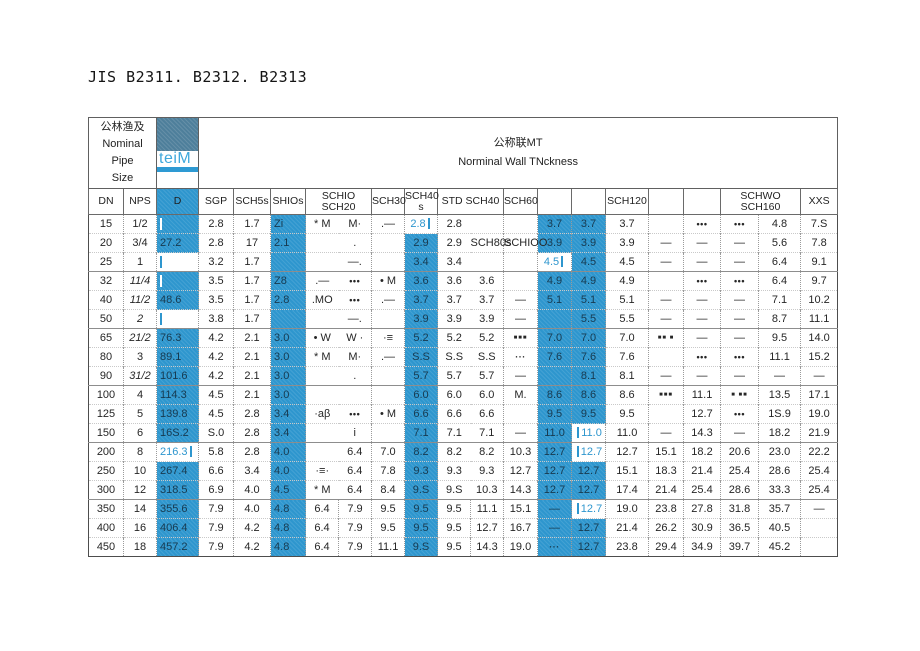  I want to click on cell-nps: 1, so click(139, 262).